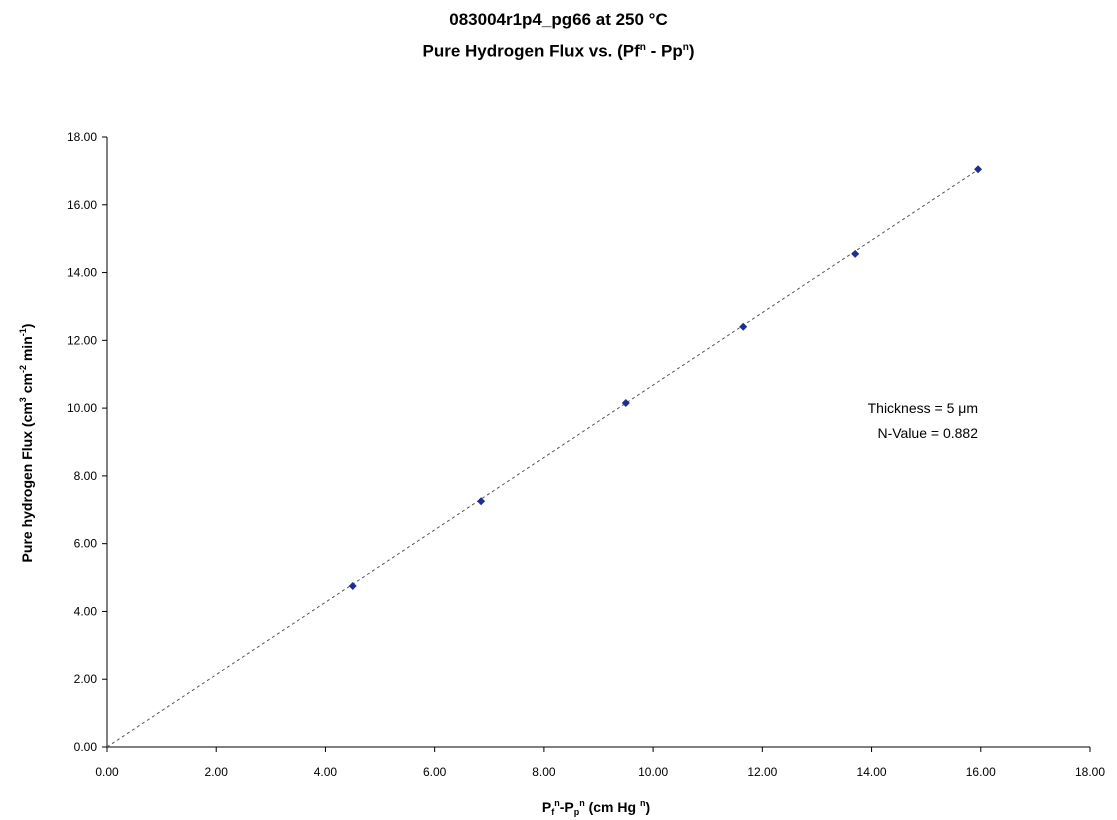  What do you see at coordinates (26, 443) in the screenshot?
I see `y-axis-title: Pure hydrogen Flux (cm3 cm-2 min-1)` at bounding box center [26, 443].